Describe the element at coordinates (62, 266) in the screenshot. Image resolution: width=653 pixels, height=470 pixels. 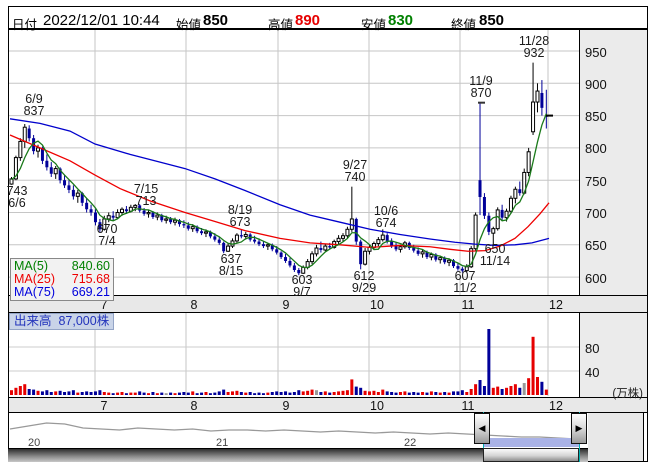
I see `ma-legend-row: MA(5) 840.60` at that location.